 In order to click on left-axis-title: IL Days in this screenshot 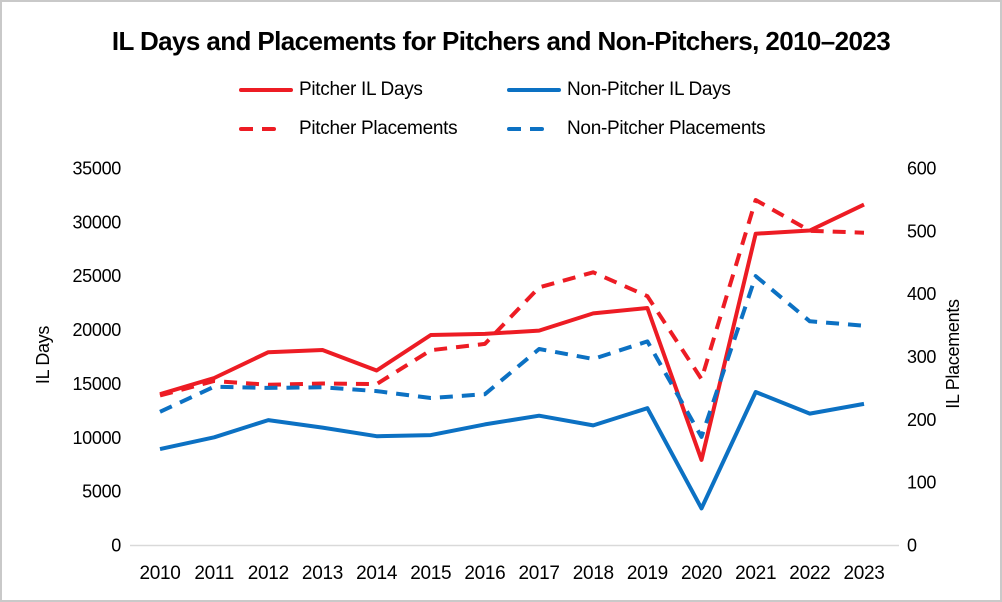, I will do `click(43, 355)`.